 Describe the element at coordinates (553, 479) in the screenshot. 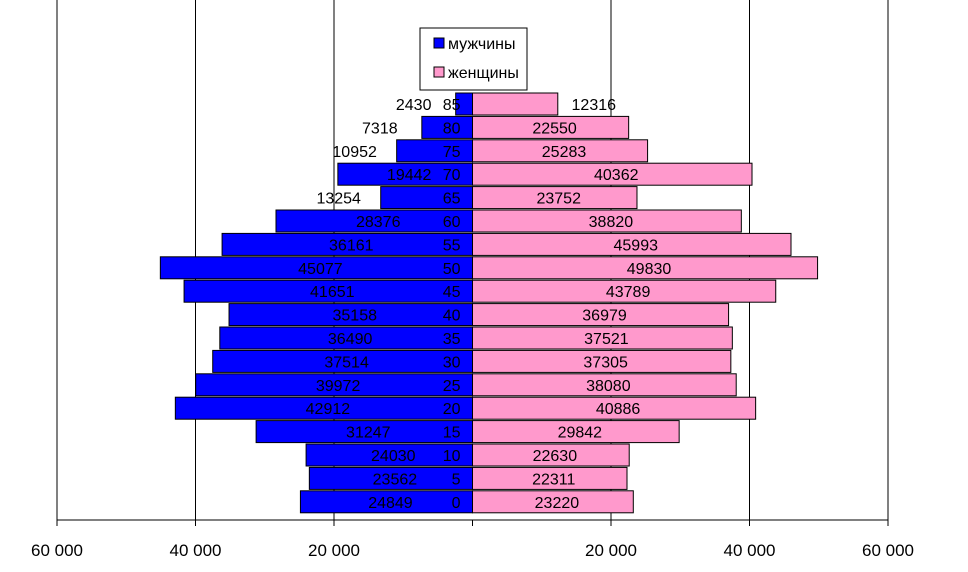

I see `value-label-female: 22311` at that location.